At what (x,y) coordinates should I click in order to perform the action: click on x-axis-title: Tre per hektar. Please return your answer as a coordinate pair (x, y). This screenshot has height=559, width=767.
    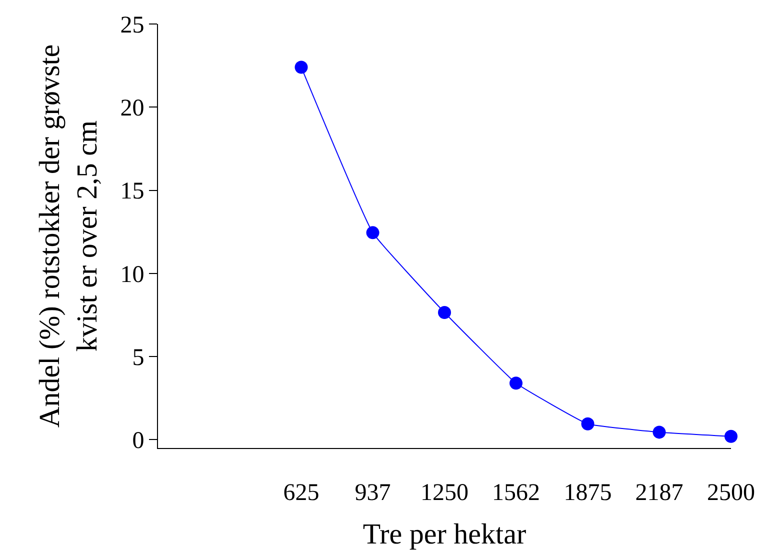
    Looking at the image, I should click on (444, 534).